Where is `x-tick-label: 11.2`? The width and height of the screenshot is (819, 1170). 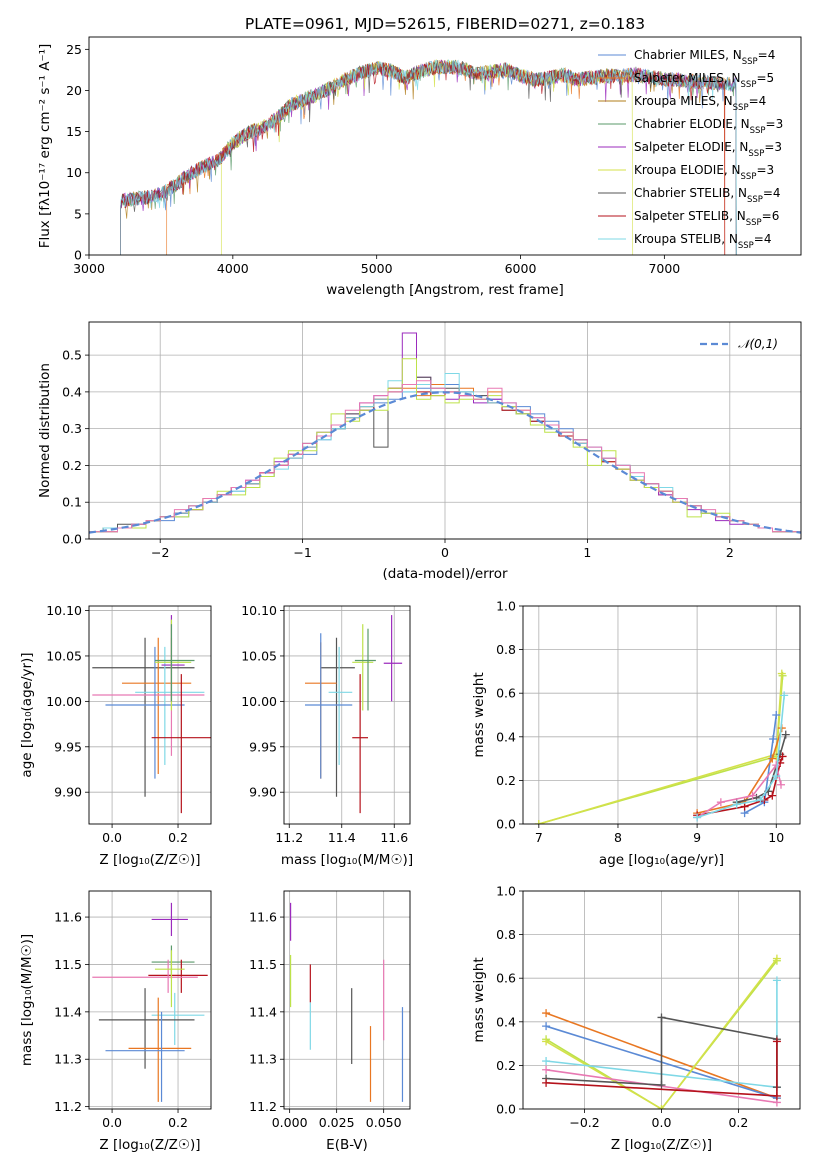 x-tick-label: 11.2 is located at coordinates (289, 837).